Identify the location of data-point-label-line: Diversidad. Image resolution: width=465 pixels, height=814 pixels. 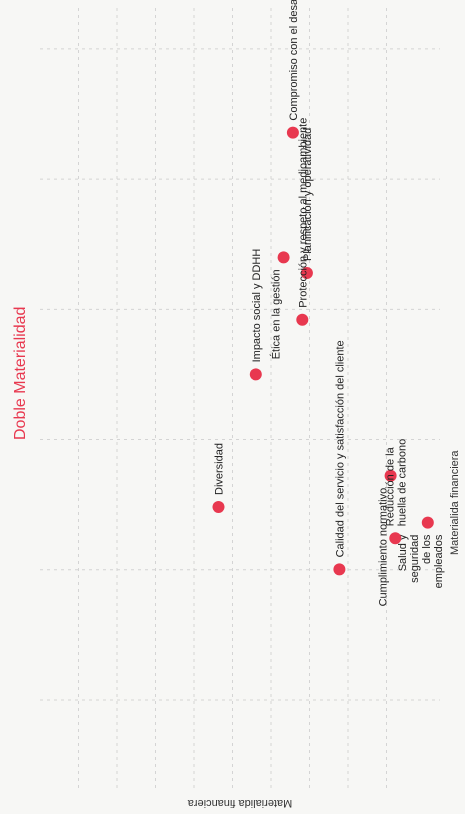
(220, 469).